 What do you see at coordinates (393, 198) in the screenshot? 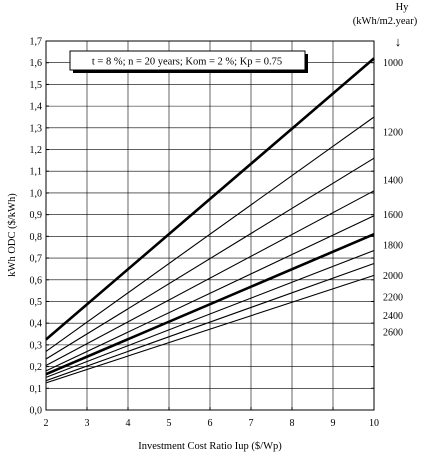
I see `series-labels: 1000 1200 1400 1600 1800 2000 2200 2400 2600` at bounding box center [393, 198].